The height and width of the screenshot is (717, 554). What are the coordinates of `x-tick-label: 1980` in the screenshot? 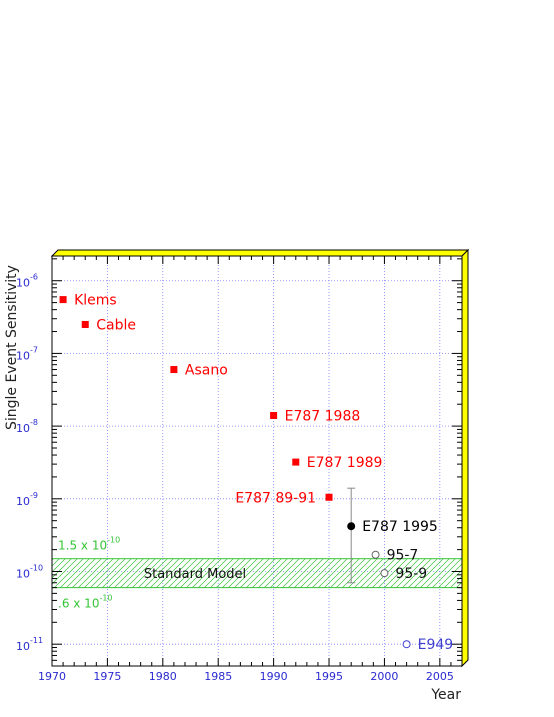 It's located at (163, 676).